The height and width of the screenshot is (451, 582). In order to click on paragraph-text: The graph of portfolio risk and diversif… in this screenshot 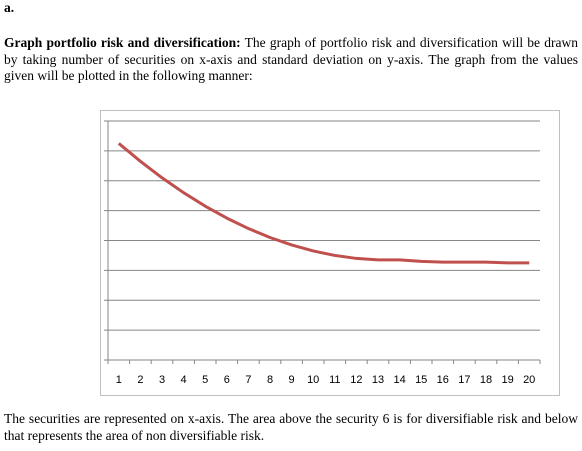, I will do `click(291, 59)`.